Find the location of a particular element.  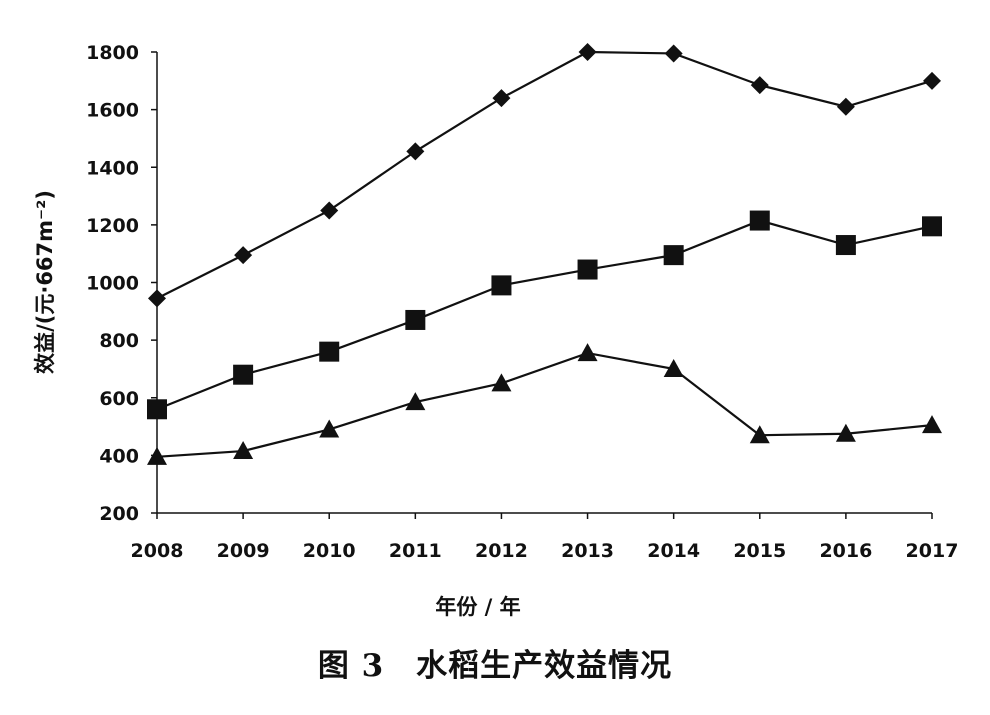

y-axis-ticks: 200 400 600 800 1000 1200 1400 1600 1800 is located at coordinates (121, 283).